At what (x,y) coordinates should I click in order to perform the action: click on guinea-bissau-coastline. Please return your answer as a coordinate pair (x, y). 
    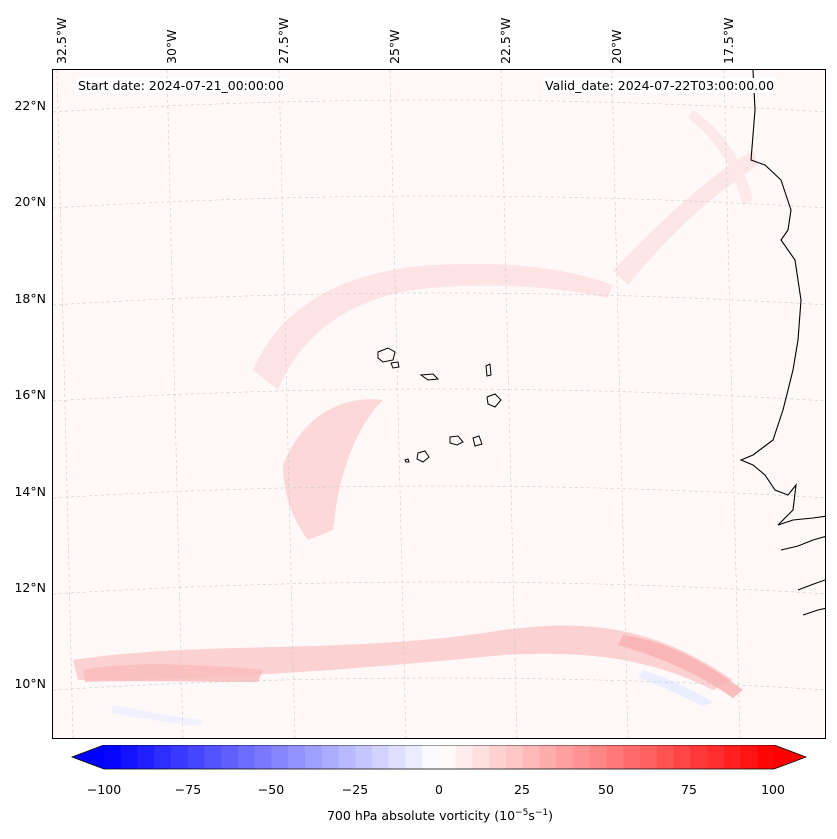
    Looking at the image, I should click on (811, 585).